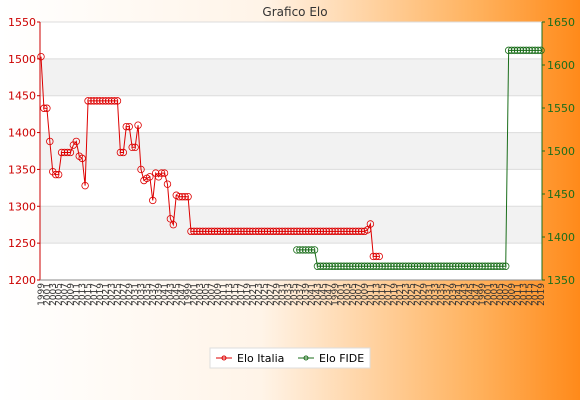 This screenshot has width=580, height=400. What do you see at coordinates (118, 294) in the screenshot?
I see `x-tick-label: 2025` at bounding box center [118, 294].